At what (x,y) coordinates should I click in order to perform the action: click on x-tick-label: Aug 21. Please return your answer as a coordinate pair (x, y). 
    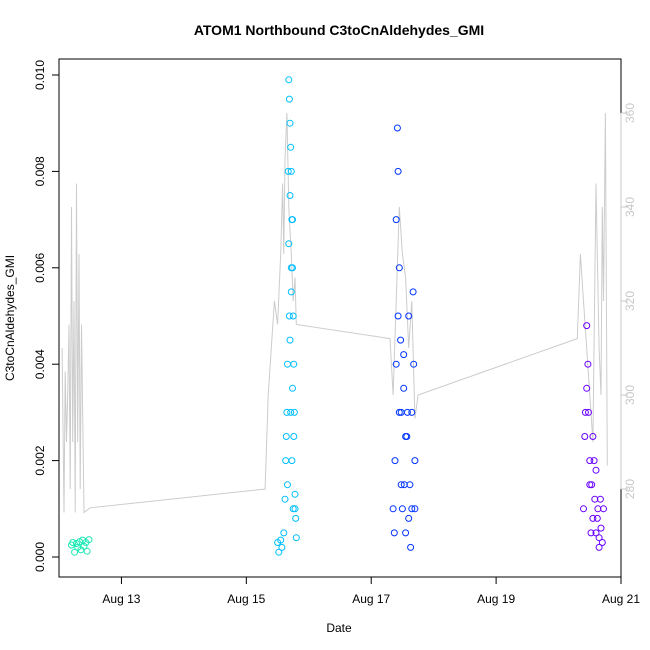
    Looking at the image, I should click on (621, 599).